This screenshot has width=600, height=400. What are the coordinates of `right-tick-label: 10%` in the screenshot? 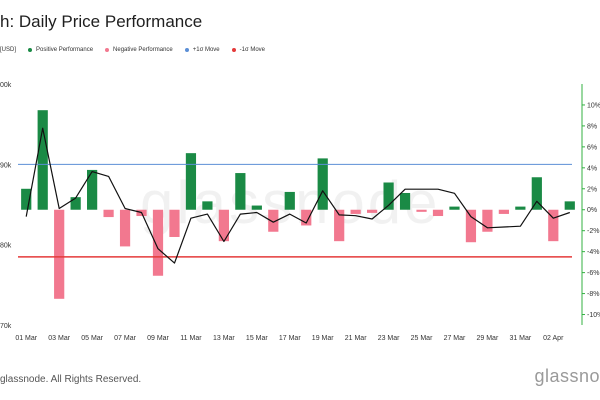 It's located at (593, 105).